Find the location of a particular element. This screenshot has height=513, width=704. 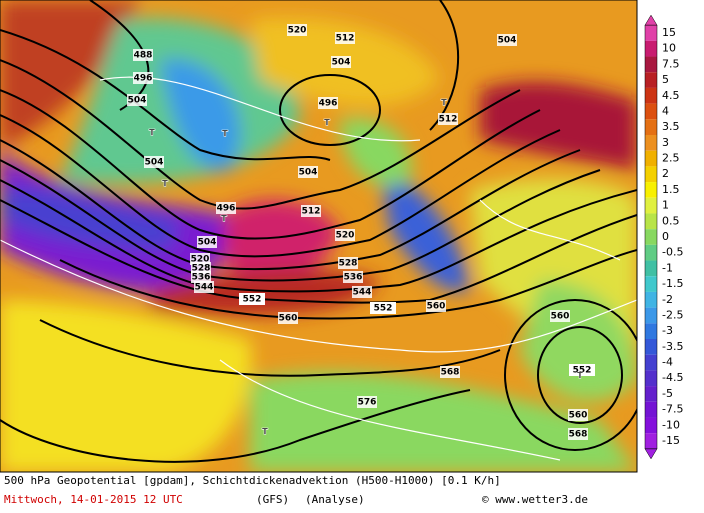

legend-label: -4 is located at coordinates (667, 362).